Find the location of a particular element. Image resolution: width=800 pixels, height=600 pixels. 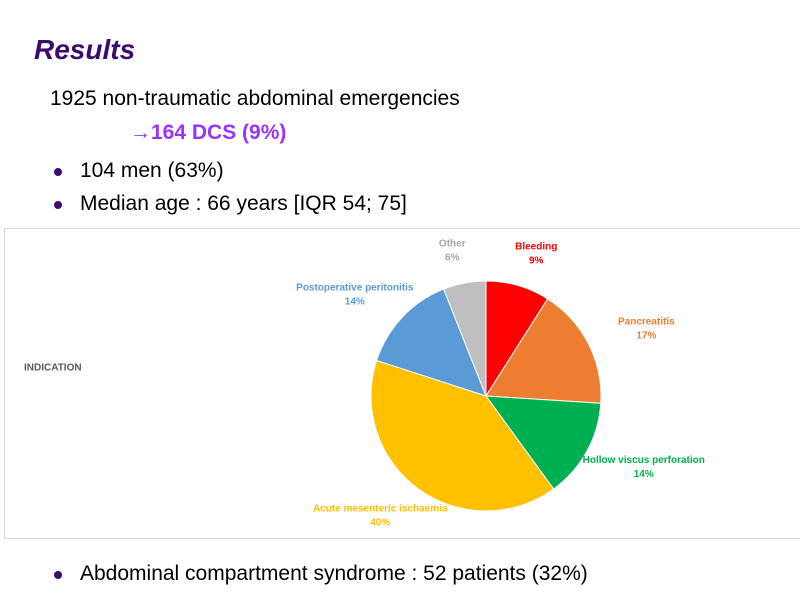

slice-value-label: 40% is located at coordinates (380, 522).